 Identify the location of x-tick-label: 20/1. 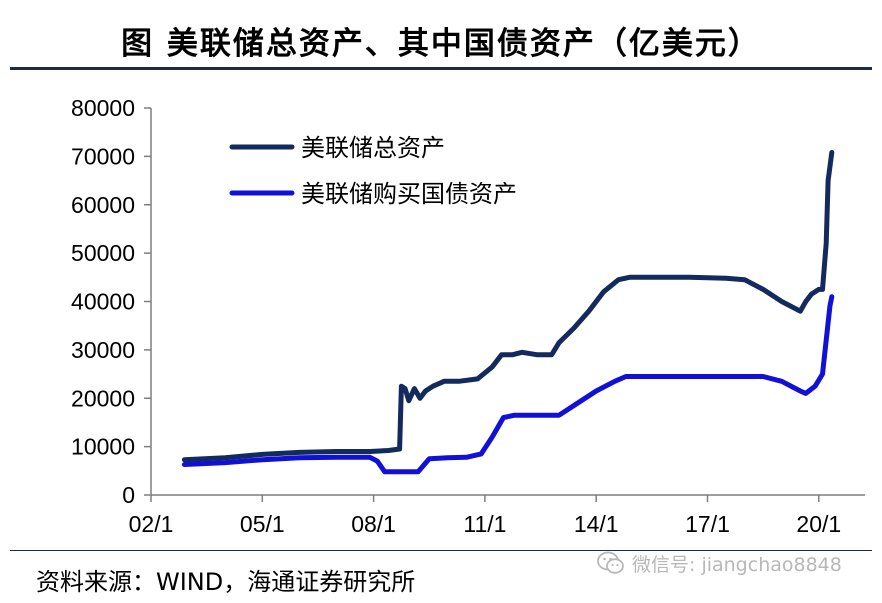
(818, 524).